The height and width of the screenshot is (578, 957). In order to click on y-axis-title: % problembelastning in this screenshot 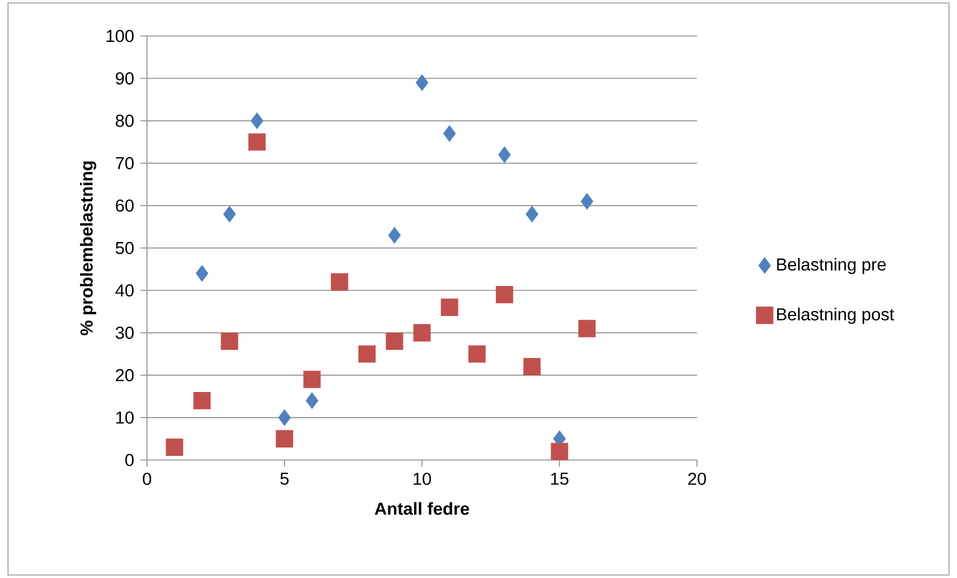, I will do `click(88, 249)`.